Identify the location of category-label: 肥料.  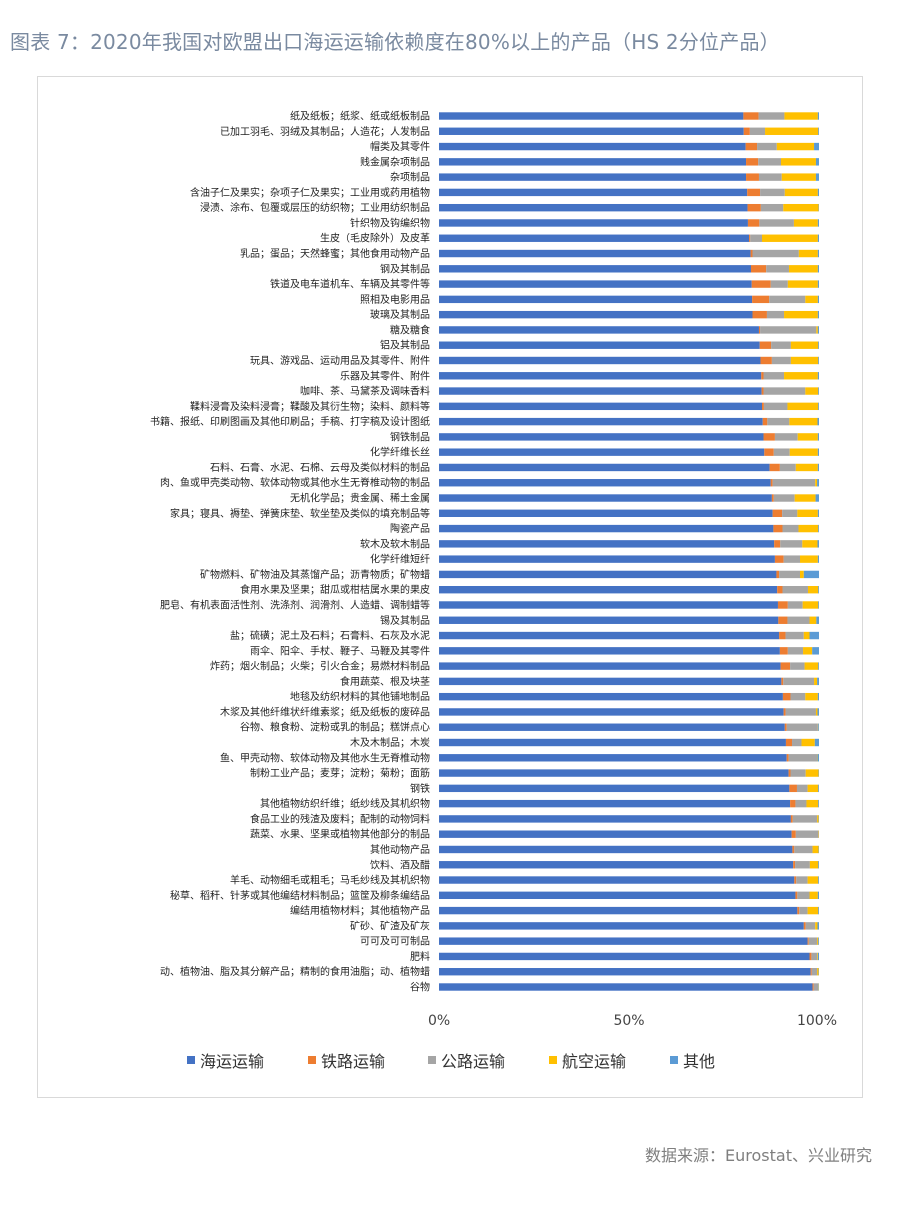
(420, 956).